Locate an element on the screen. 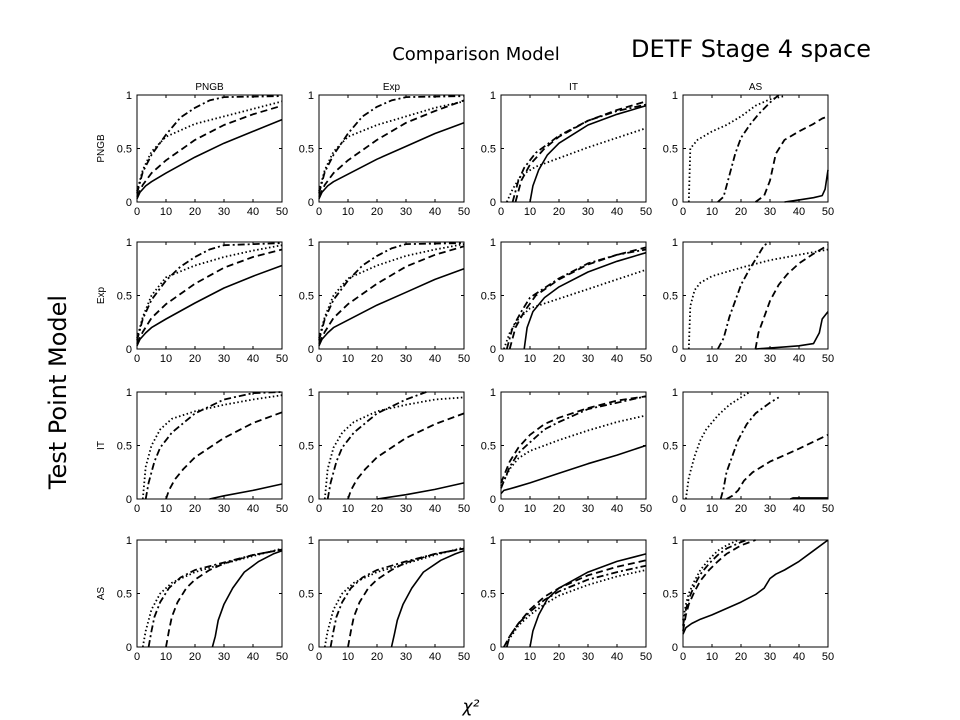  panel-pngb-it: 0 10 20 30 40 50 0 0.5 1 IT is located at coordinates (566, 150).